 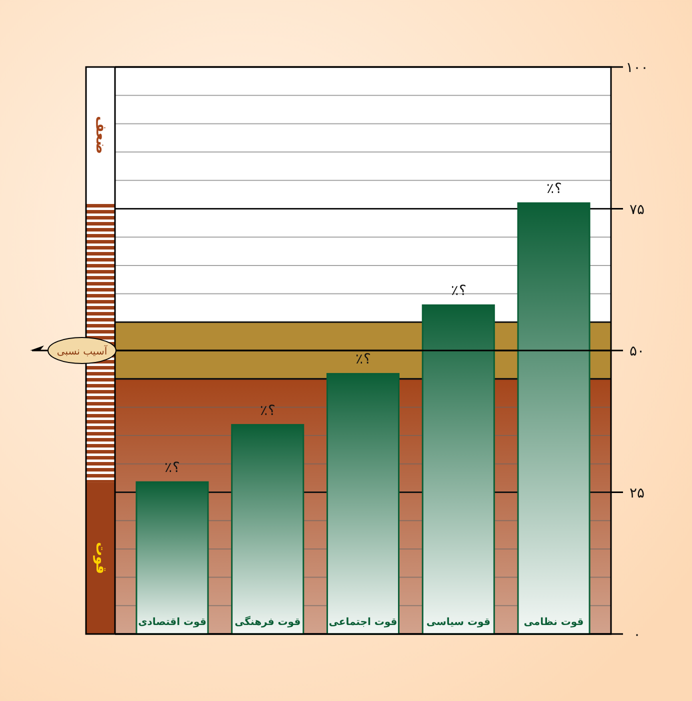 I want to click on x-tick-label: قوت سیاسی, so click(x=458, y=622).